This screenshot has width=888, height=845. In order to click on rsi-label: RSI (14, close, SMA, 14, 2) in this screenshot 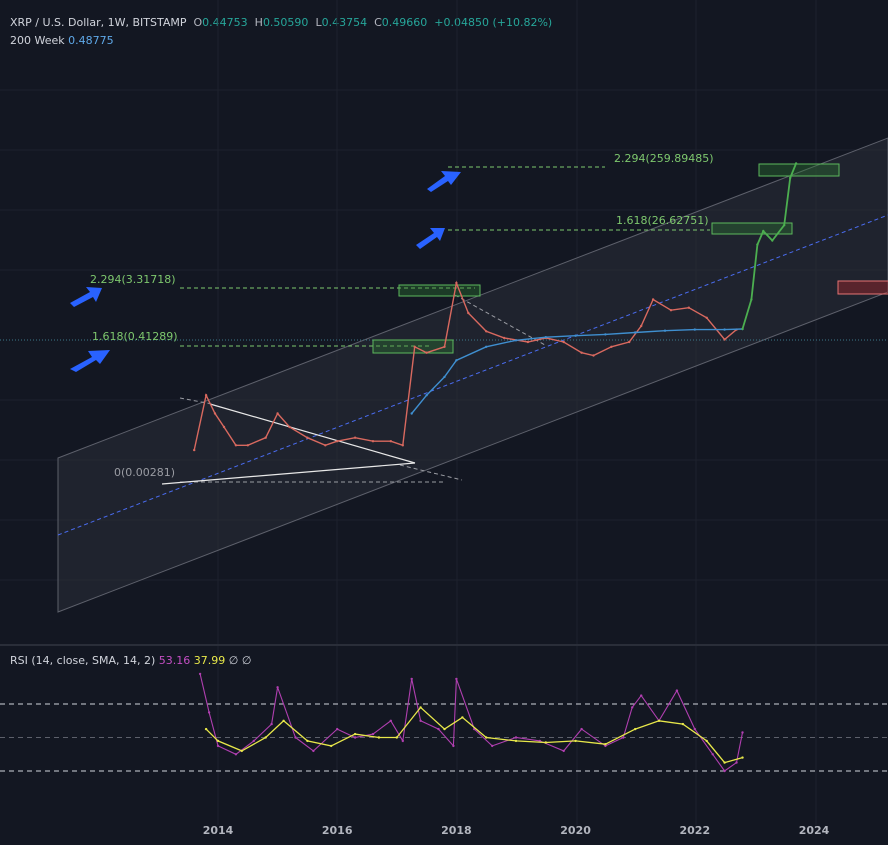, I will do `click(83, 660)`.